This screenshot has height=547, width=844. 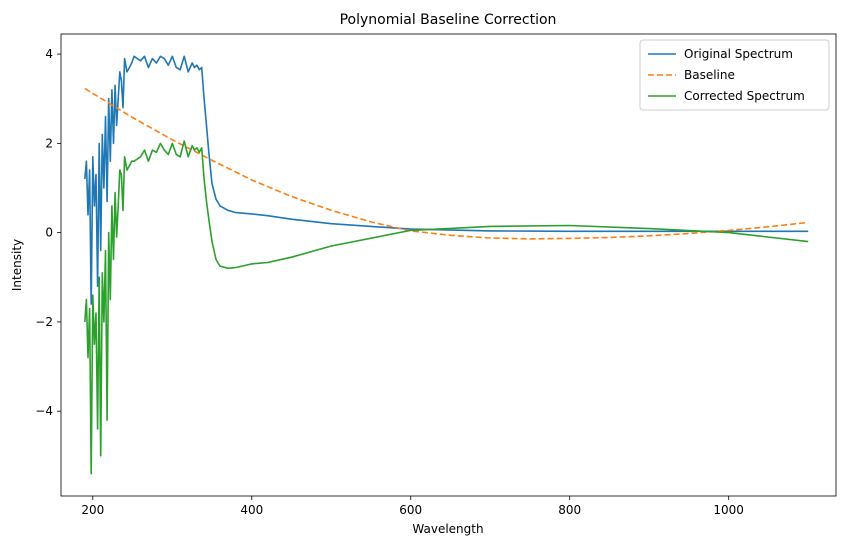 I want to click on x-tick-label: 200, so click(x=92, y=510).